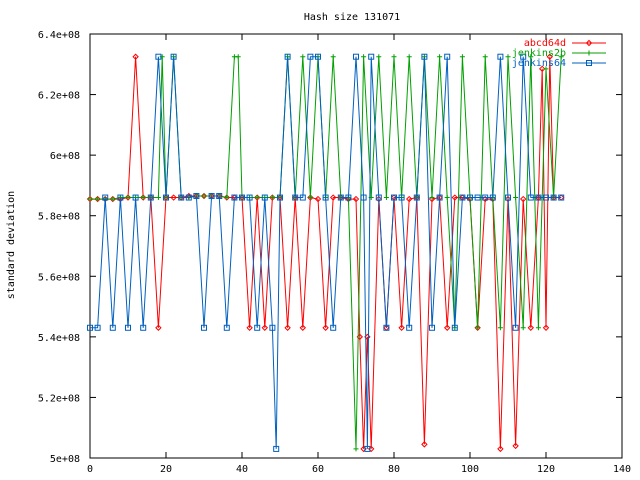 Image resolution: width=640 pixels, height=480 pixels. What do you see at coordinates (589, 63) in the screenshot?
I see `legend-marker-jenkins64` at bounding box center [589, 63].